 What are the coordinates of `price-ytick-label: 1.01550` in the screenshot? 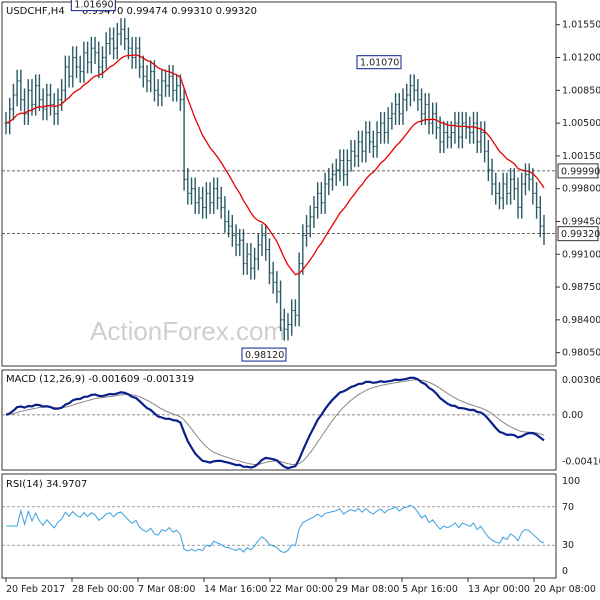 It's located at (581, 25).